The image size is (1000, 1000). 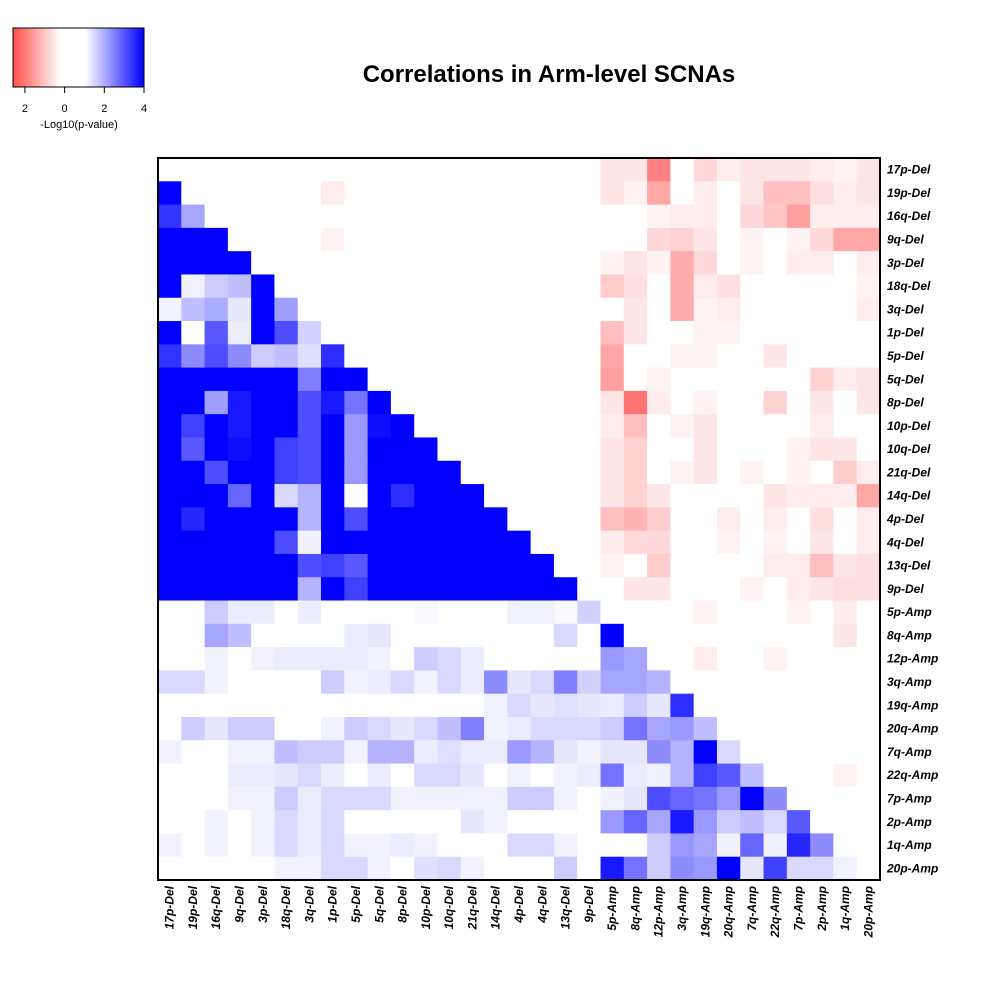 What do you see at coordinates (909, 752) in the screenshot?
I see `row-label: 7q-Amp` at bounding box center [909, 752].